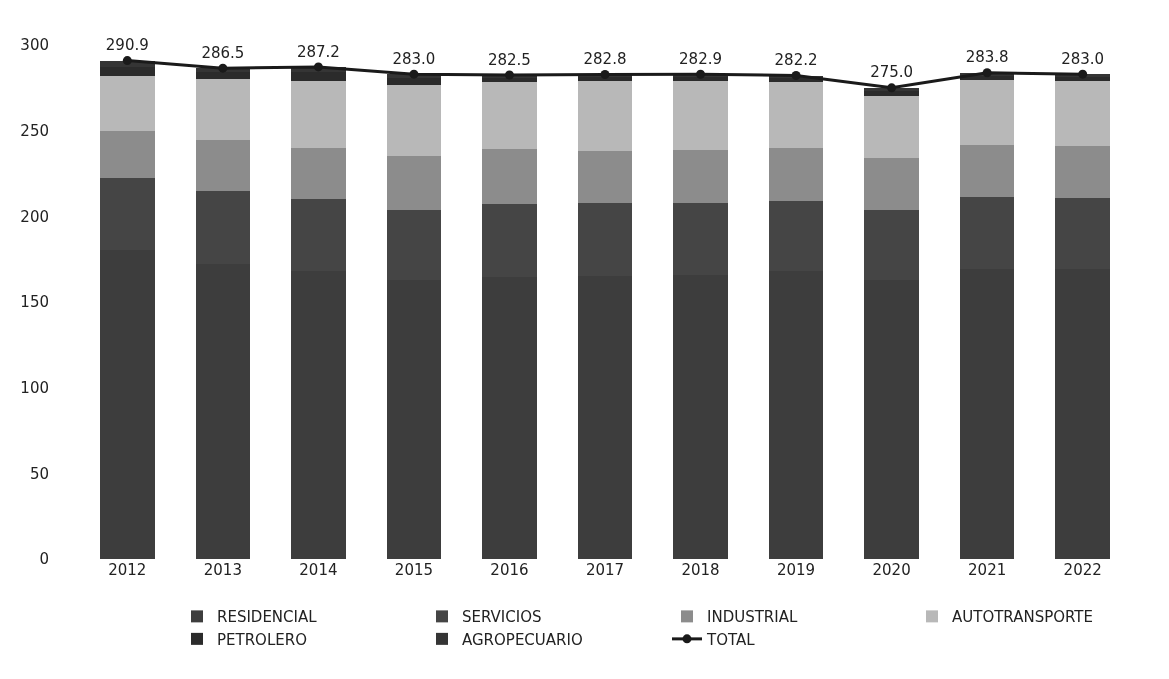 The image size is (1169, 679). I want to click on data-label: 282.9, so click(701, 58).